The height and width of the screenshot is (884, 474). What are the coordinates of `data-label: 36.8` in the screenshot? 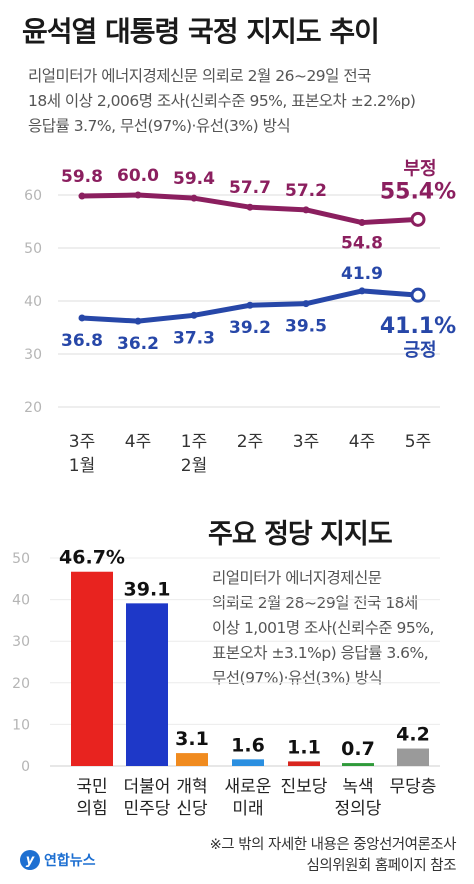 It's located at (82, 341).